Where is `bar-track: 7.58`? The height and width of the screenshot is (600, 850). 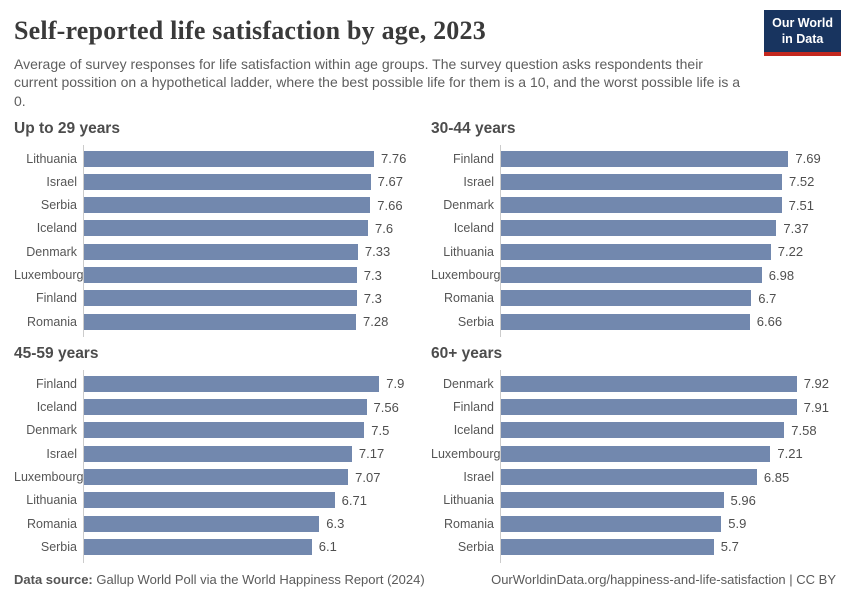 bar-track: 7.58 is located at coordinates (664, 430).